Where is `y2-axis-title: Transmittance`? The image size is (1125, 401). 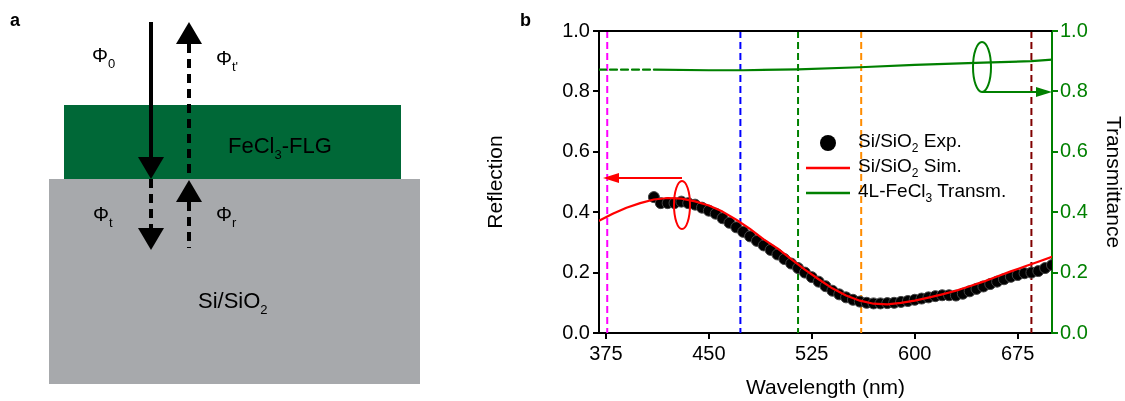
y2-axis-title: Transmittance is located at coordinates (1113, 182).